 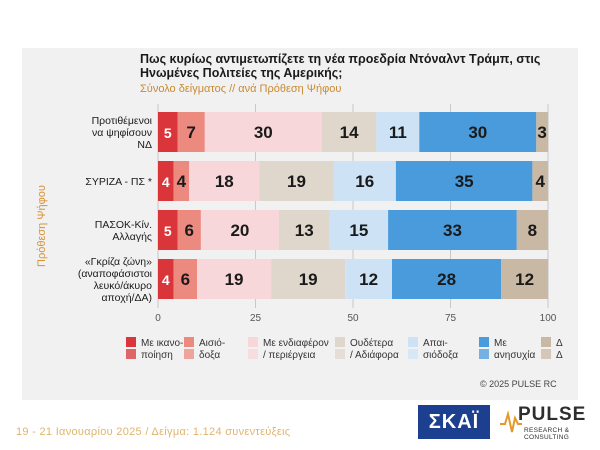 I want to click on x-tick-label: 75, so click(x=451, y=318).